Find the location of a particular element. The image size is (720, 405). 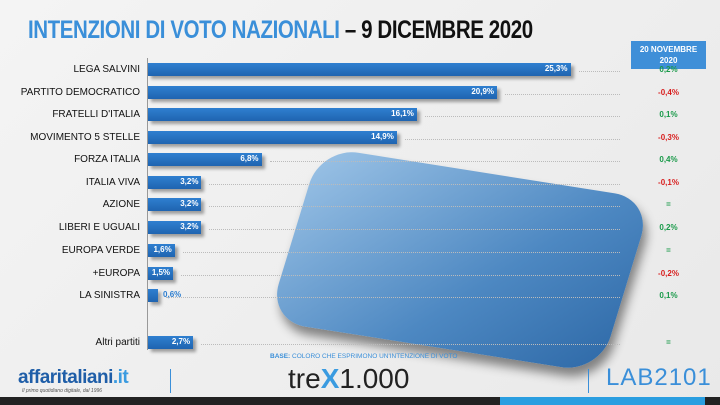

data-label: 1,5% is located at coordinates (161, 272).